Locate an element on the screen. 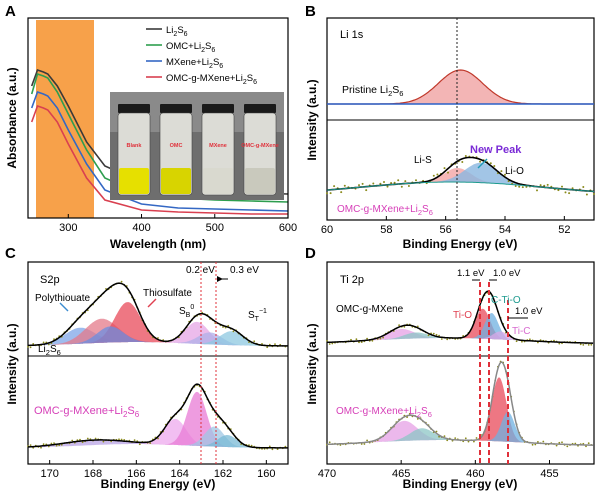  x-tick-label: 52 is located at coordinates (564, 230).